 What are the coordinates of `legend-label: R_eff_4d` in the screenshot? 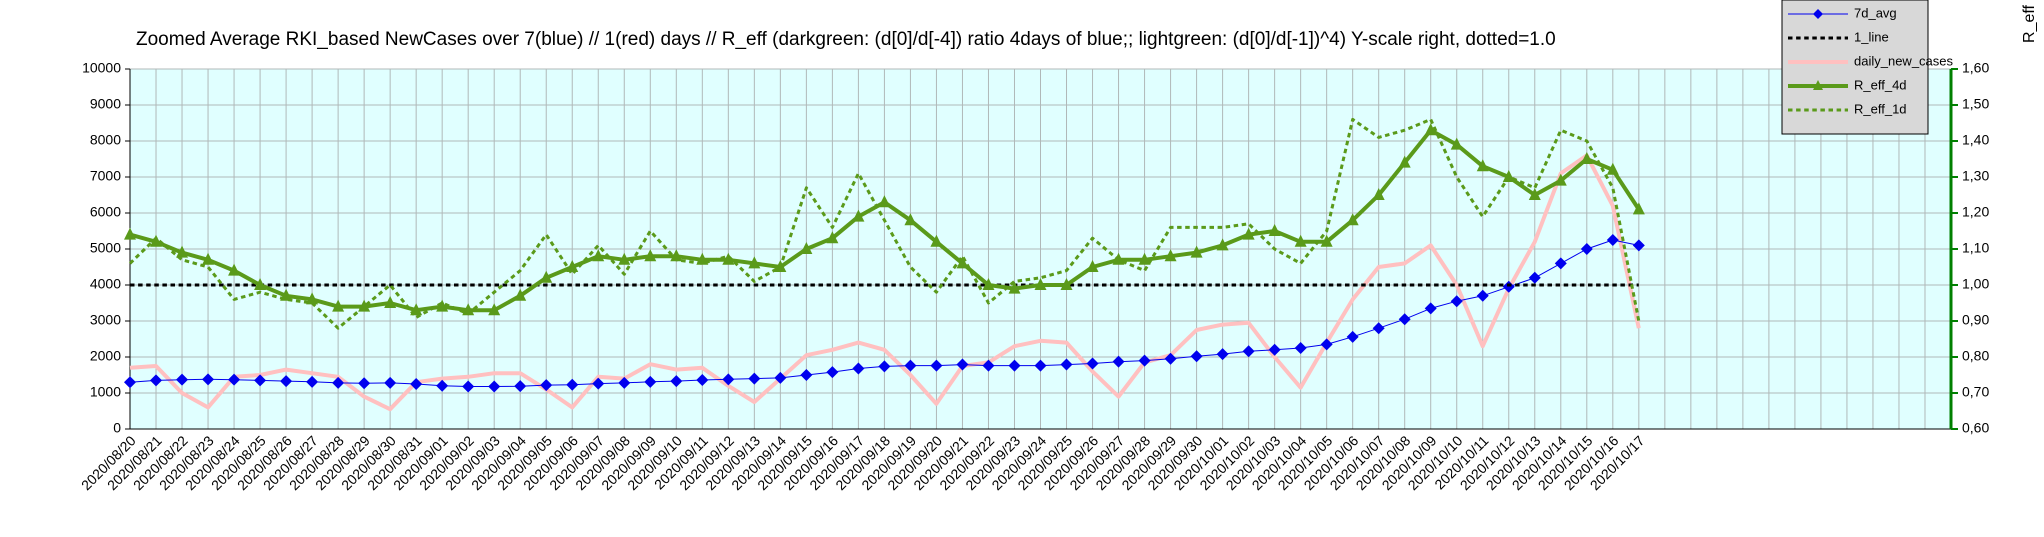 It's located at (1880, 84).